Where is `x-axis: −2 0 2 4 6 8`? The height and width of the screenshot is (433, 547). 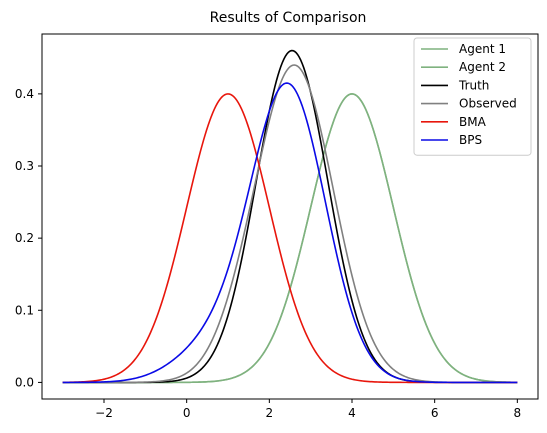
x-axis: −2 0 2 4 6 8 is located at coordinates (308, 409).